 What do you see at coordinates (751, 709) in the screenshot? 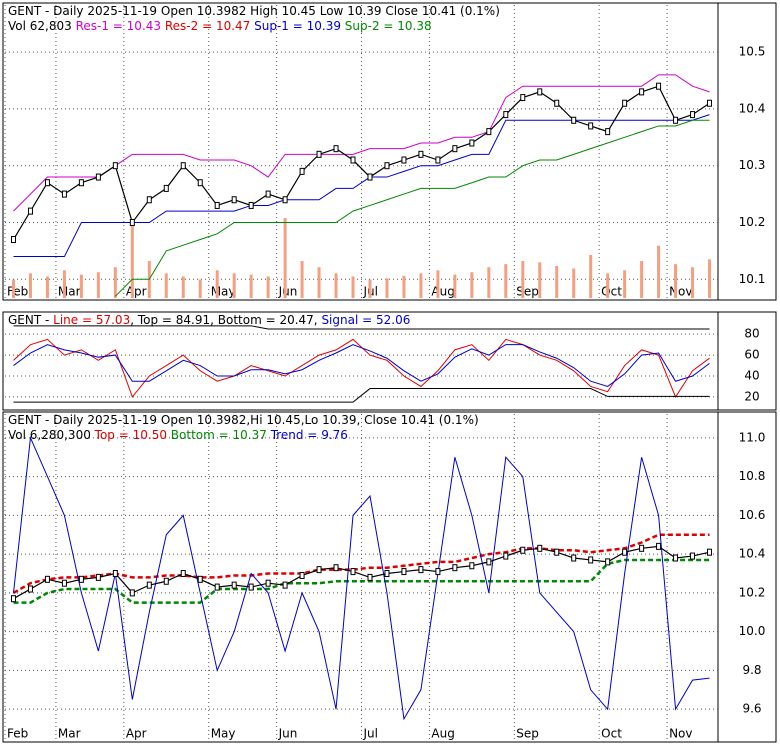
I see `y-tick-label: 9.6` at bounding box center [751, 709].